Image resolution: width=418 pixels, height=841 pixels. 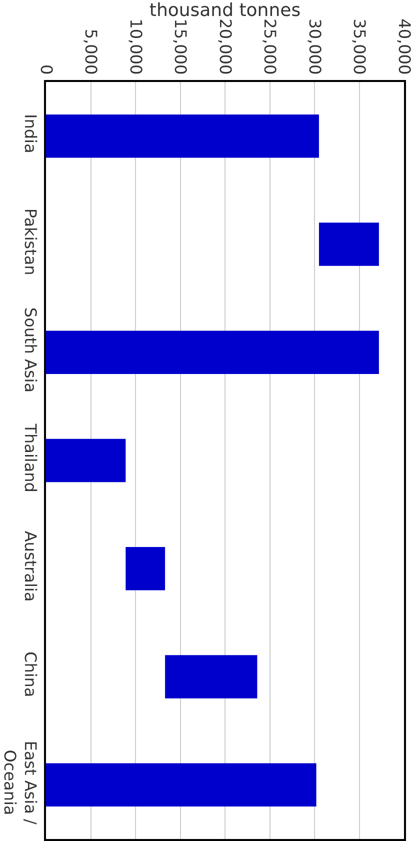 I want to click on x-tick-label: 25,000, so click(x=270, y=46).